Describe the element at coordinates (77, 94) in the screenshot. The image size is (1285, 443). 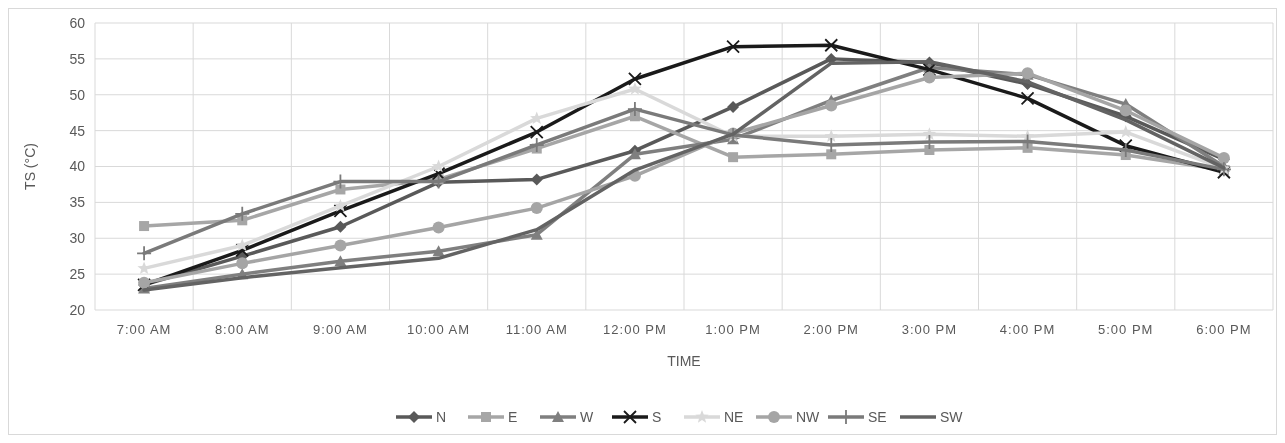
I see `y-tick-label: 50` at that location.